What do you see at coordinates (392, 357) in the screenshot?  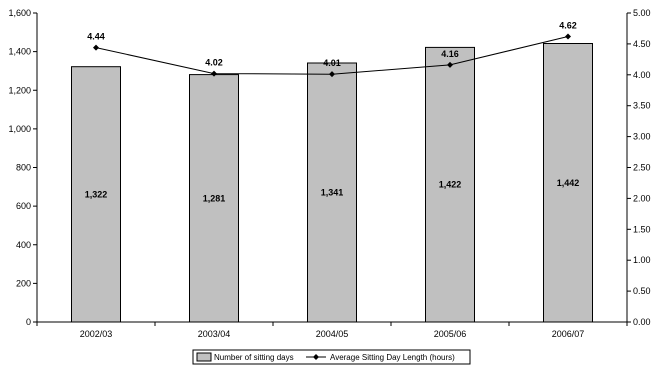 I see `legend-label-line: Average Sitting Day Length (hours)` at bounding box center [392, 357].